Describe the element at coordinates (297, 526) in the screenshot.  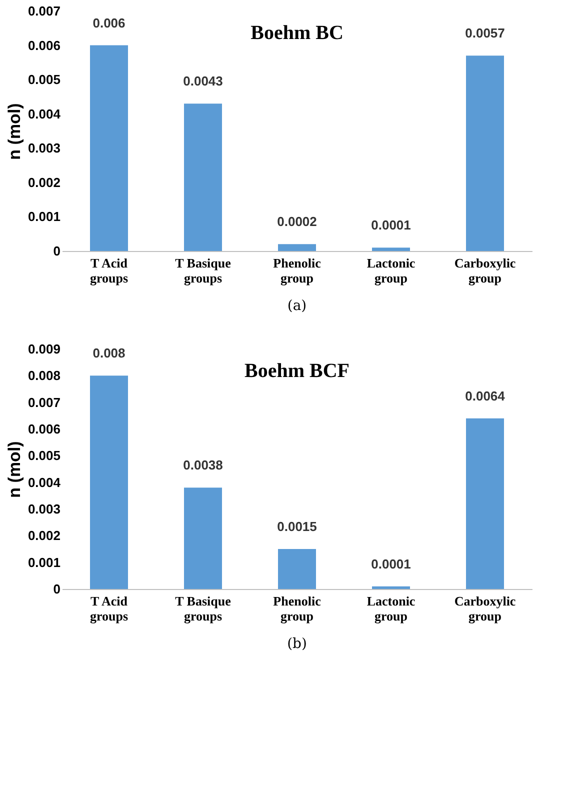
I see `data-label: 0.0015` at that location.